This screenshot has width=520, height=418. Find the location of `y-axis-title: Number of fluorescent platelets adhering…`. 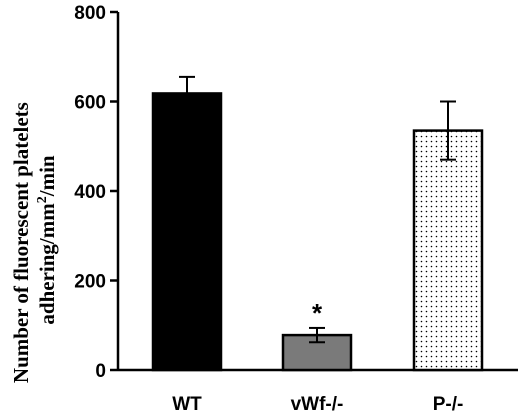

y-axis-title: Number of fluorescent platelets adhering… is located at coordinates (34, 240).